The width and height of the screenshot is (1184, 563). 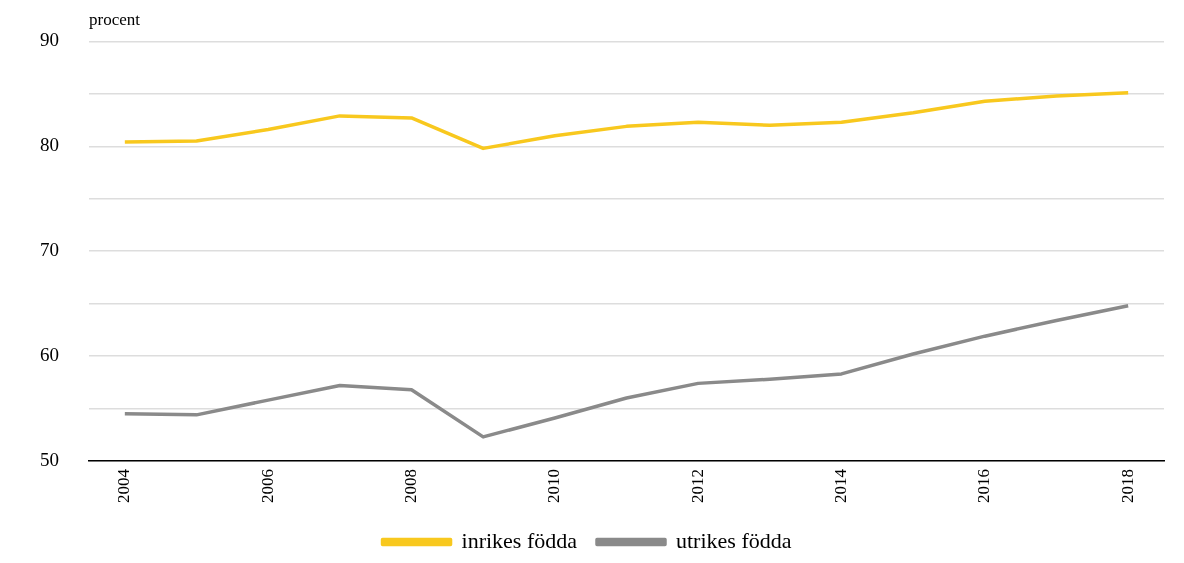 I want to click on legend-label: utrikes födda, so click(x=734, y=540).